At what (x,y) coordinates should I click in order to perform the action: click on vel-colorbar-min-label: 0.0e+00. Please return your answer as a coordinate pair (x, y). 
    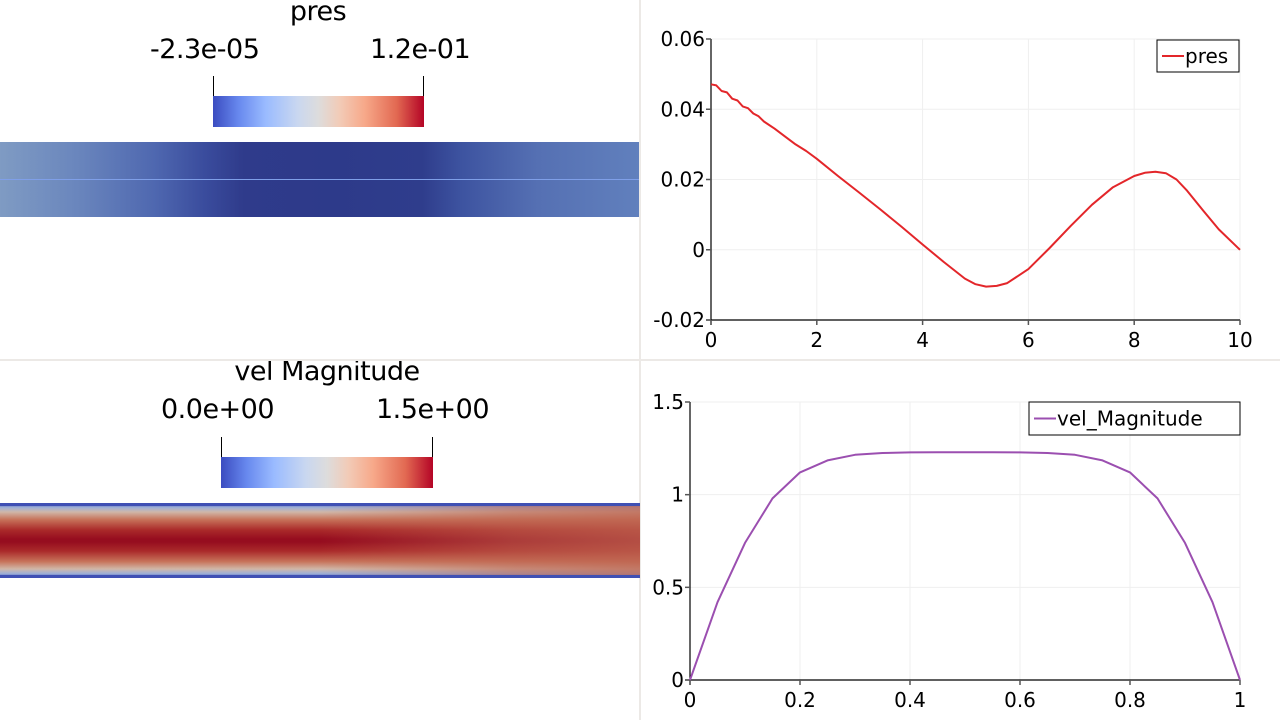
    Looking at the image, I should click on (218, 409).